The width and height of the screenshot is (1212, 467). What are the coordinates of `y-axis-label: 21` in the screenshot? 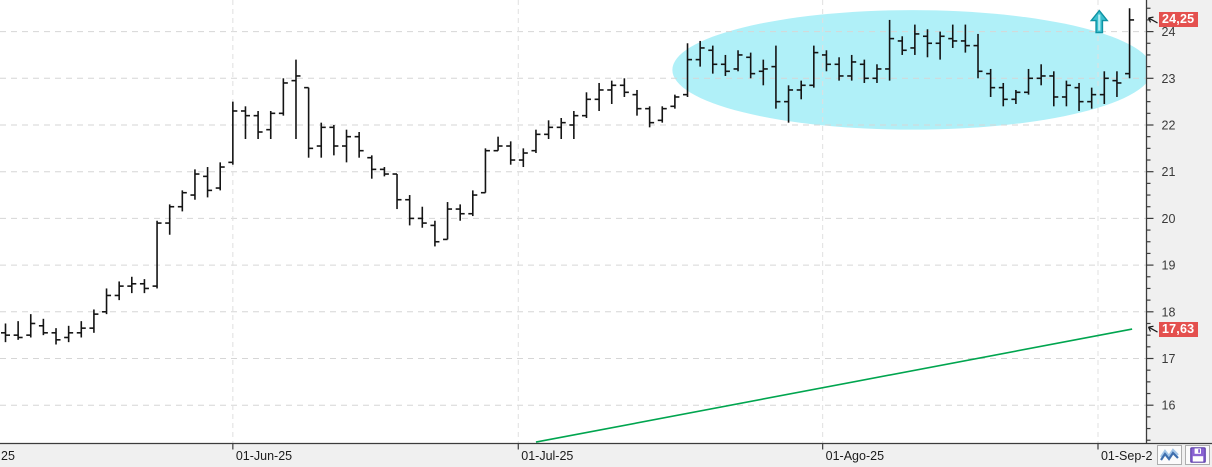 It's located at (1169, 172).